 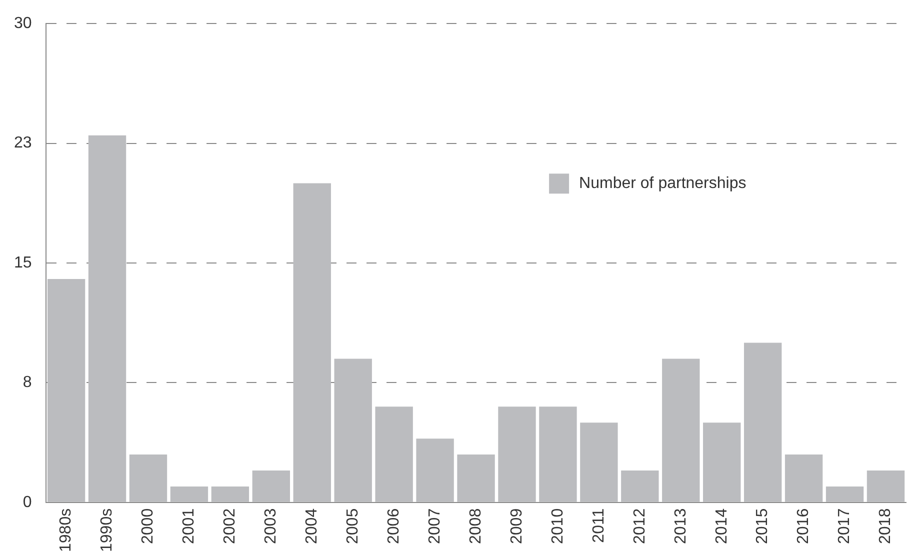 I want to click on x-tick-label: 1980s, so click(x=66, y=530).